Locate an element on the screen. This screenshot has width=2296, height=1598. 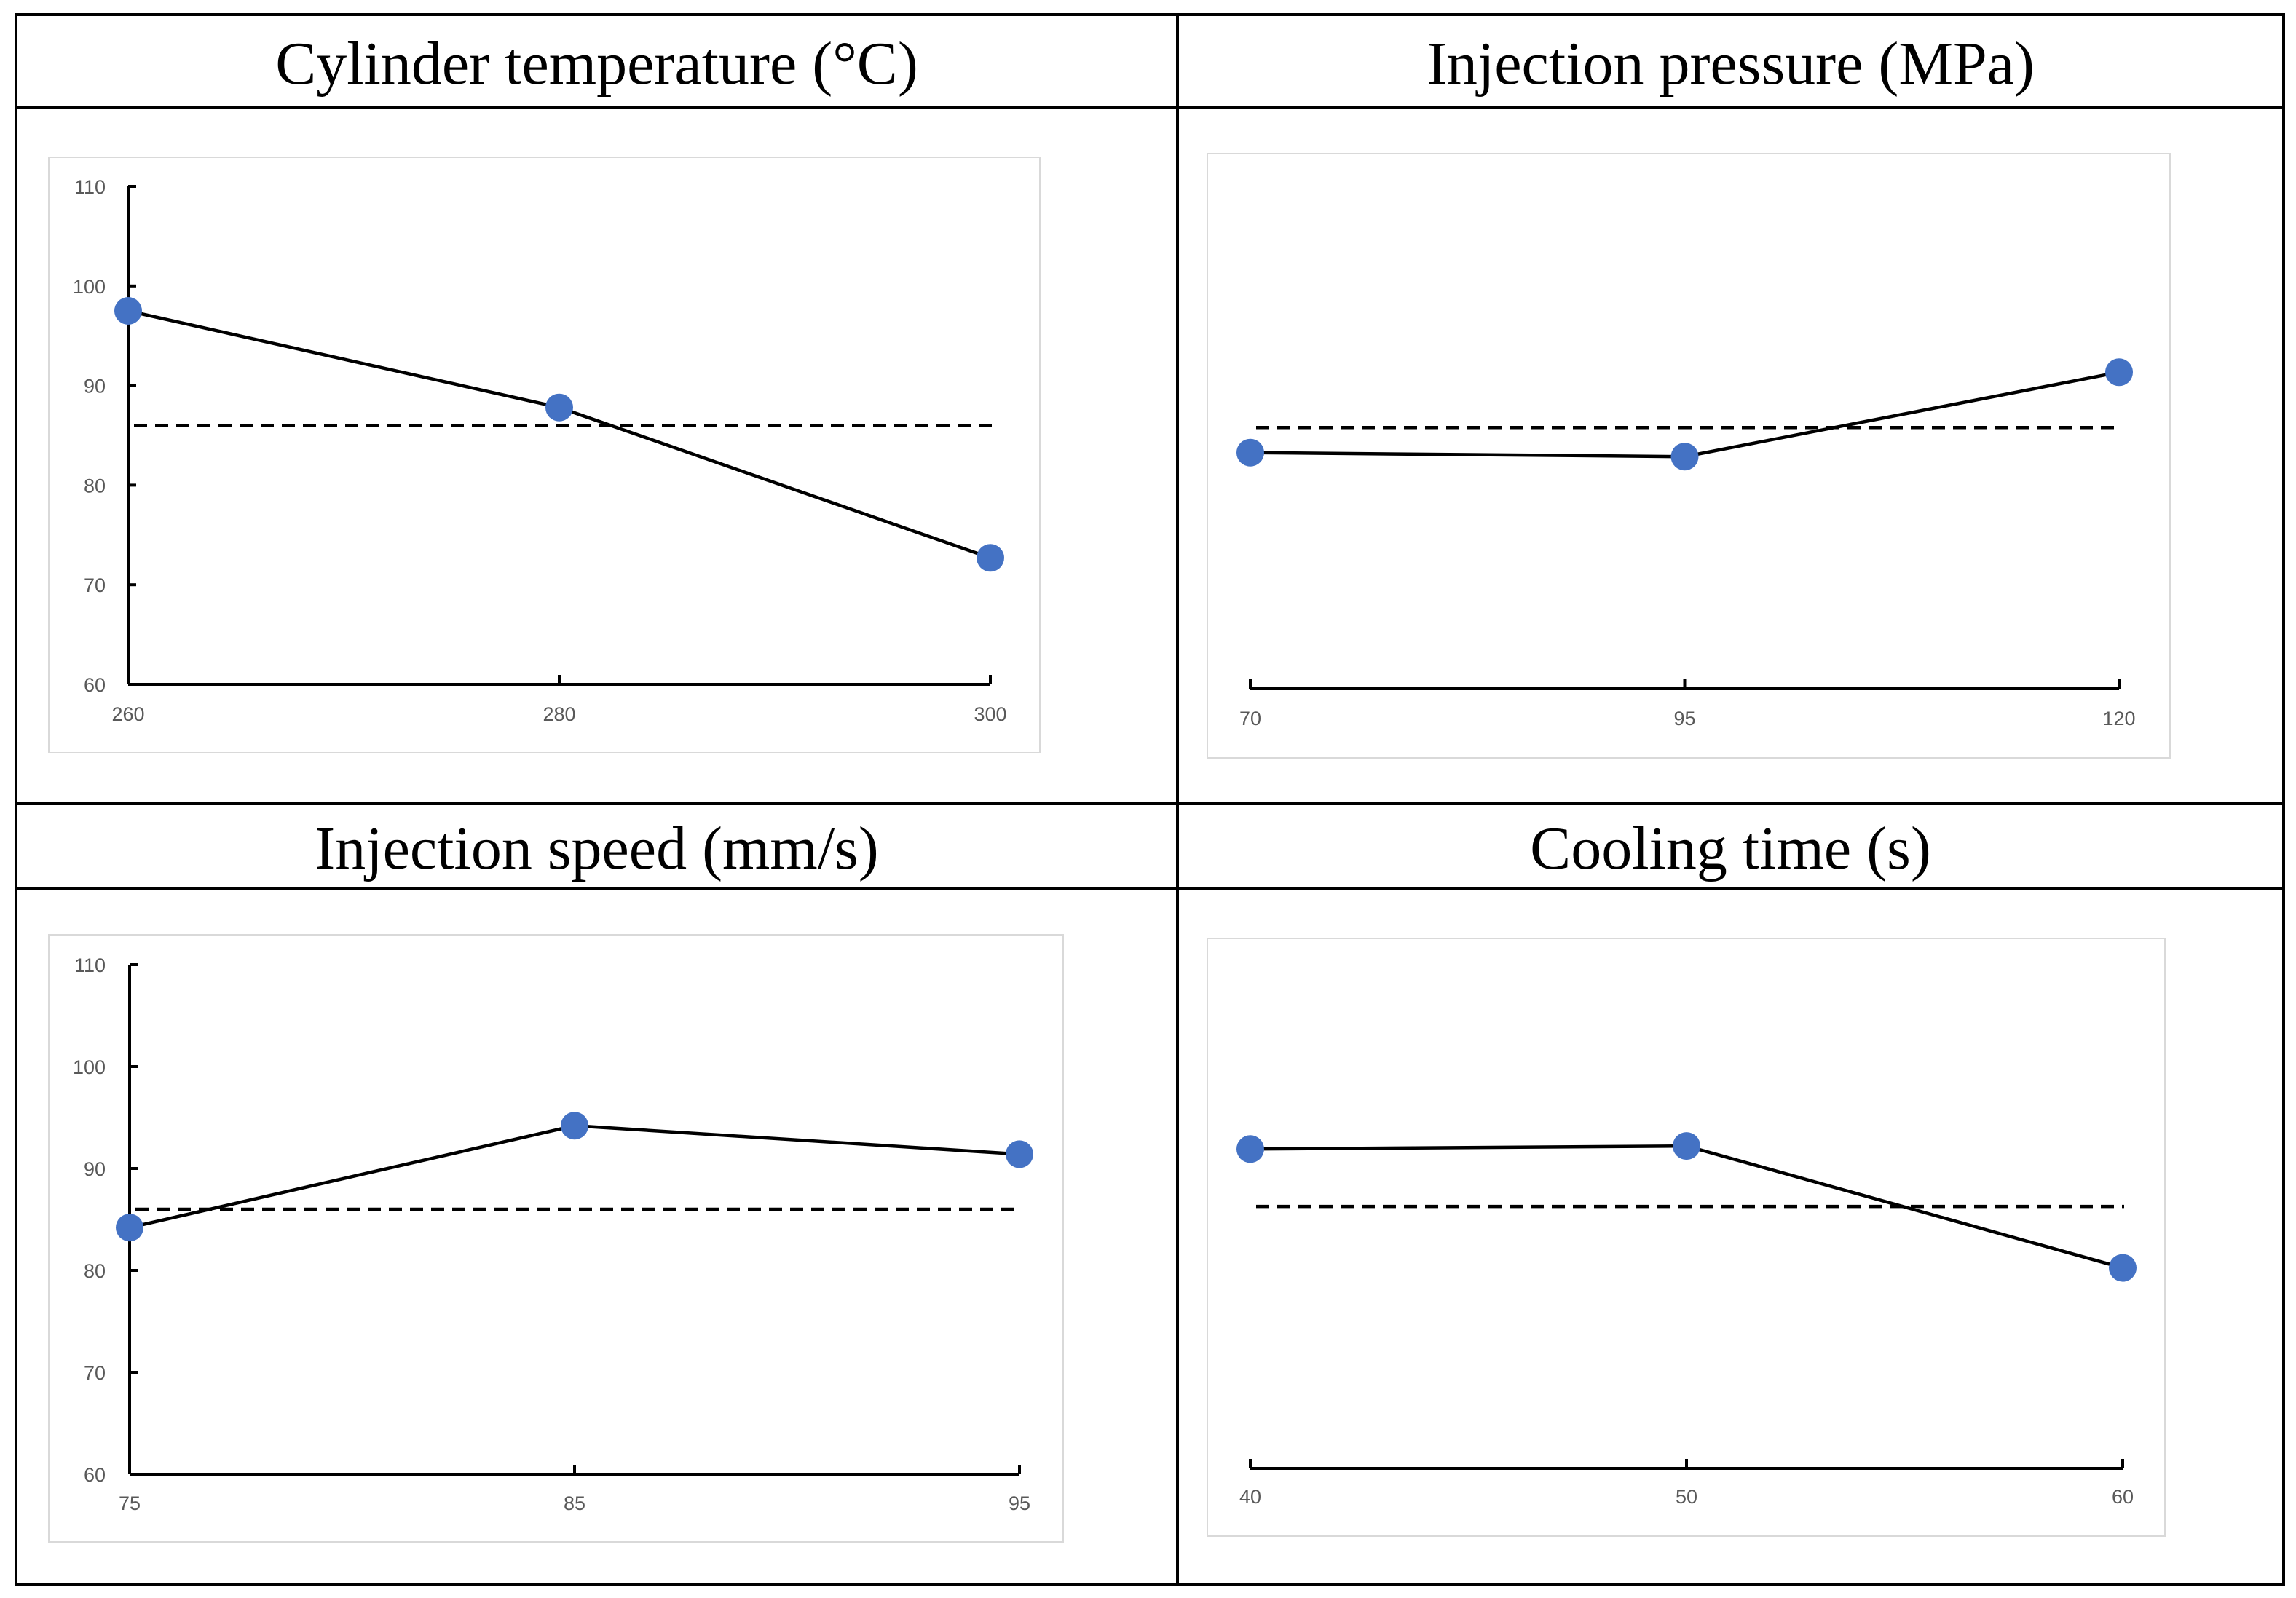
column-divider is located at coordinates (1177, 800).